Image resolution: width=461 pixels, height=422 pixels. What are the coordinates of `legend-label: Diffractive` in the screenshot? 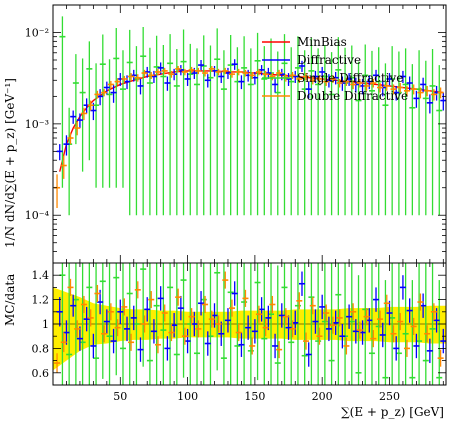 It's located at (329, 60).